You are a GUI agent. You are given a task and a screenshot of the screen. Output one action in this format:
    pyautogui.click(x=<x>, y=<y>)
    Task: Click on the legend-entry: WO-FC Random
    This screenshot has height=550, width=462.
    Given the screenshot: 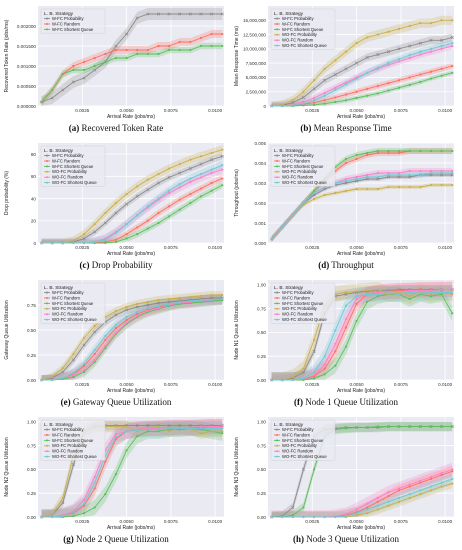 What is the action you would take?
    pyautogui.click(x=298, y=40)
    